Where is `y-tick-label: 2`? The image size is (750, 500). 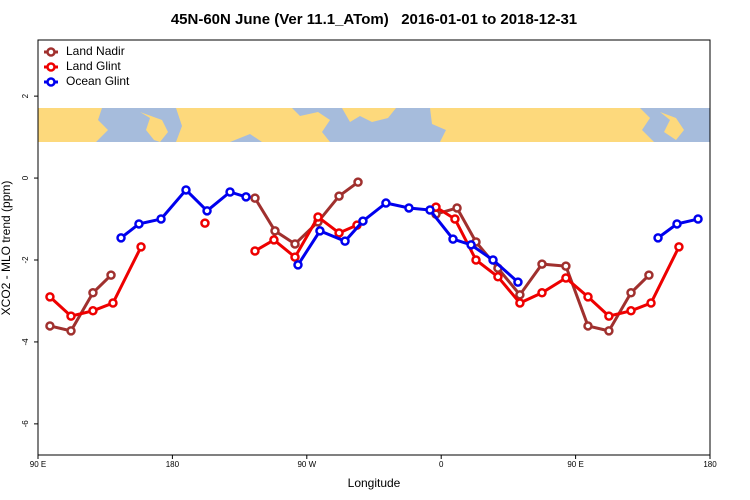 y-tick-label: 2 is located at coordinates (25, 95).